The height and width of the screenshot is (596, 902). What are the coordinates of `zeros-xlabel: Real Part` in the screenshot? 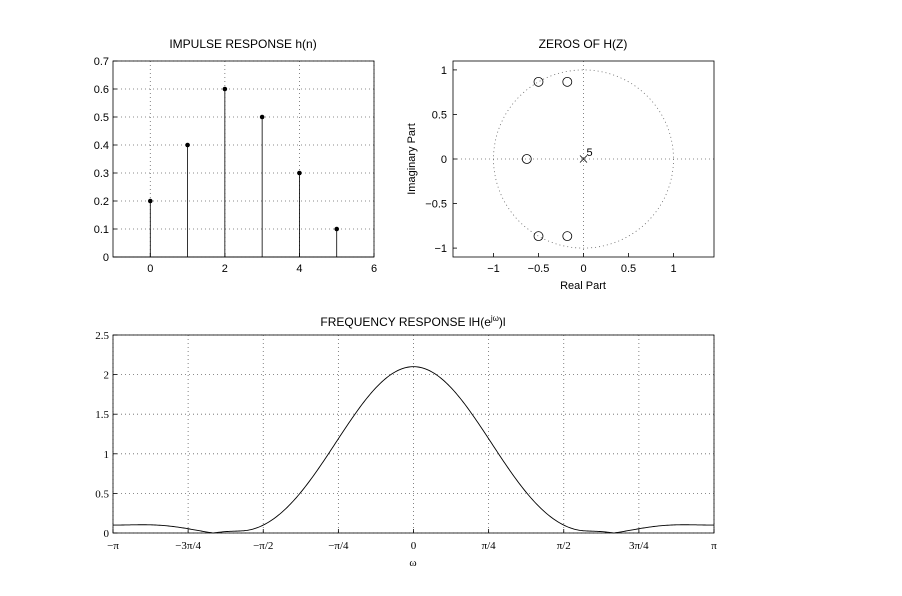 It's located at (583, 286).